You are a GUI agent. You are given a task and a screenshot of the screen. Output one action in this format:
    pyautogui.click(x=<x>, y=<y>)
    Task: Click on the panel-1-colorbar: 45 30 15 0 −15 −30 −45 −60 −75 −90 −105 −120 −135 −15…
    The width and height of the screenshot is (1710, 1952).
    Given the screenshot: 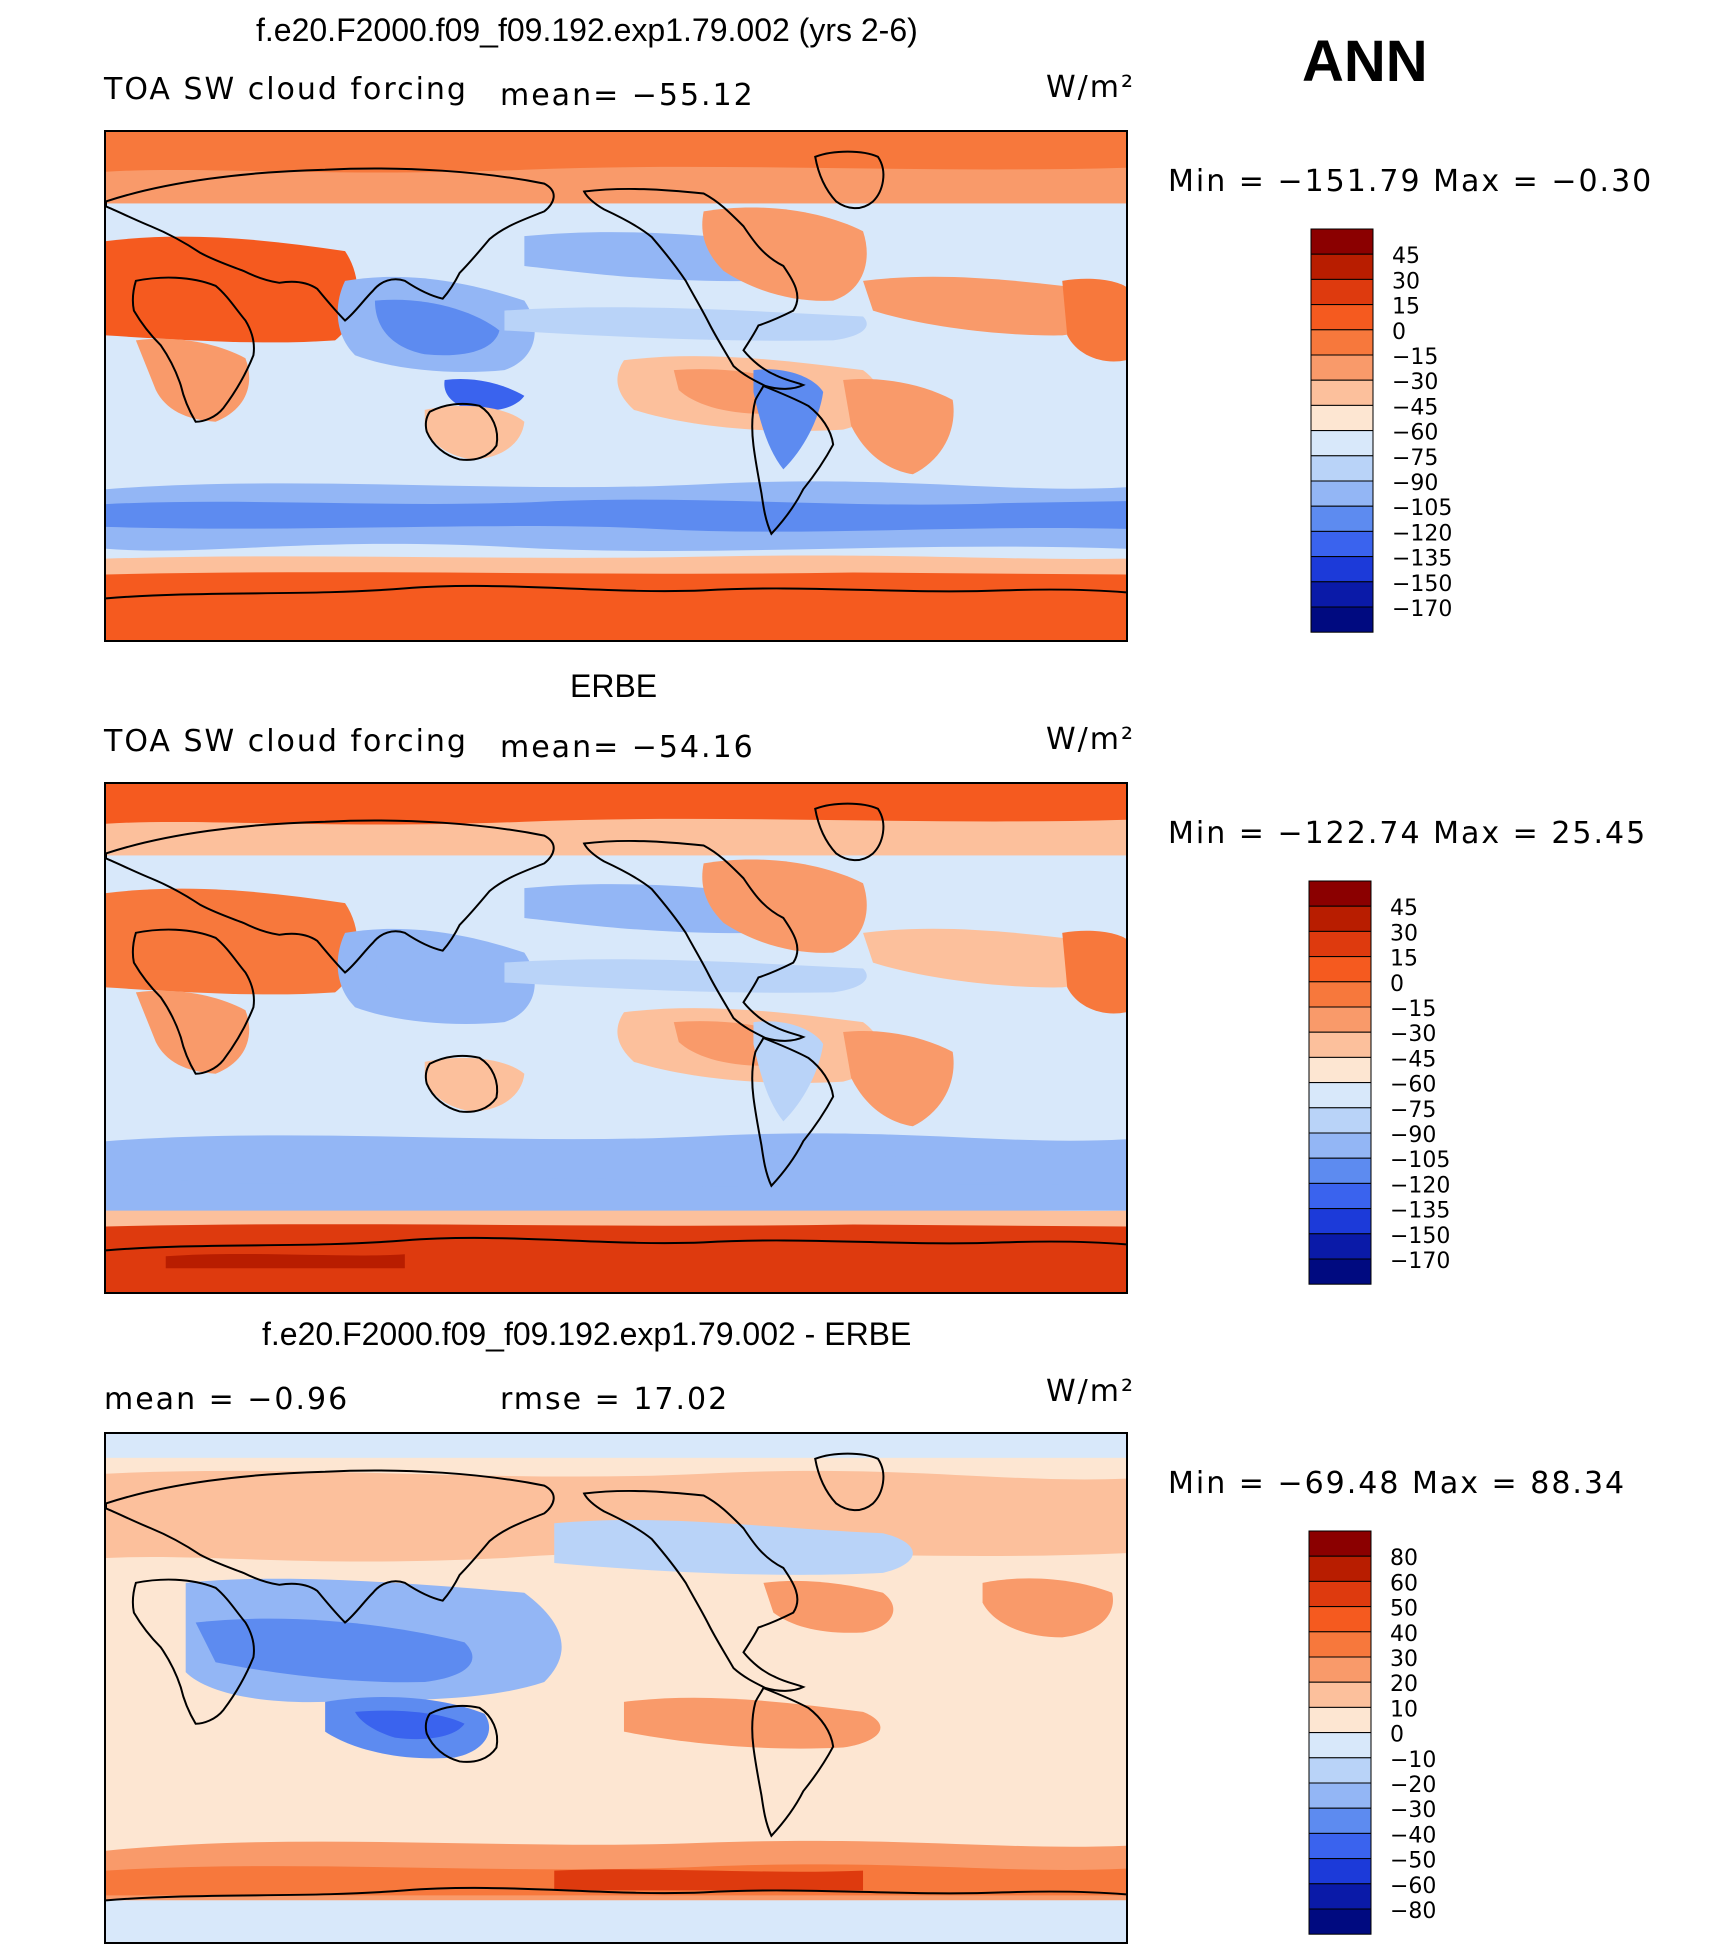 What is the action you would take?
    pyautogui.click(x=1400, y=431)
    